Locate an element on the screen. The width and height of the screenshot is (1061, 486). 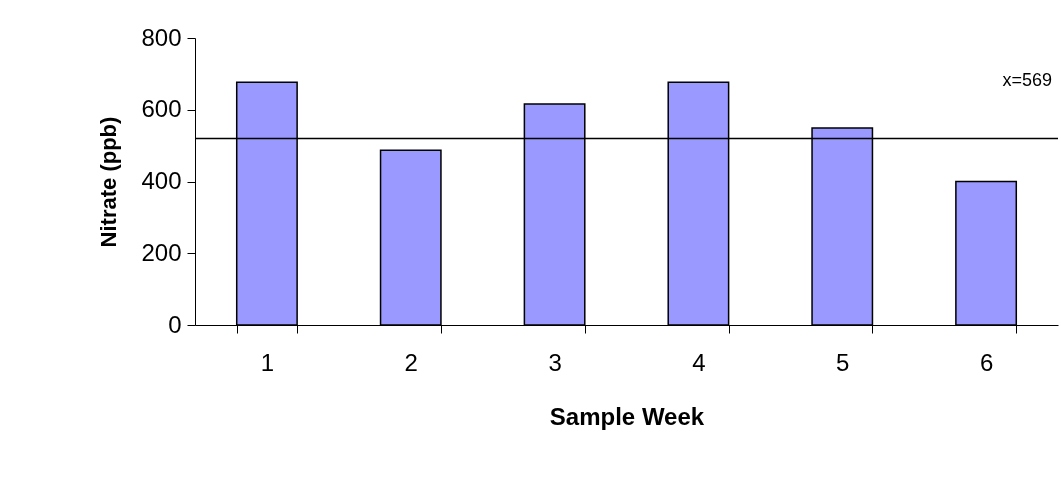
y-tick-label: 400 is located at coordinates (161, 180).